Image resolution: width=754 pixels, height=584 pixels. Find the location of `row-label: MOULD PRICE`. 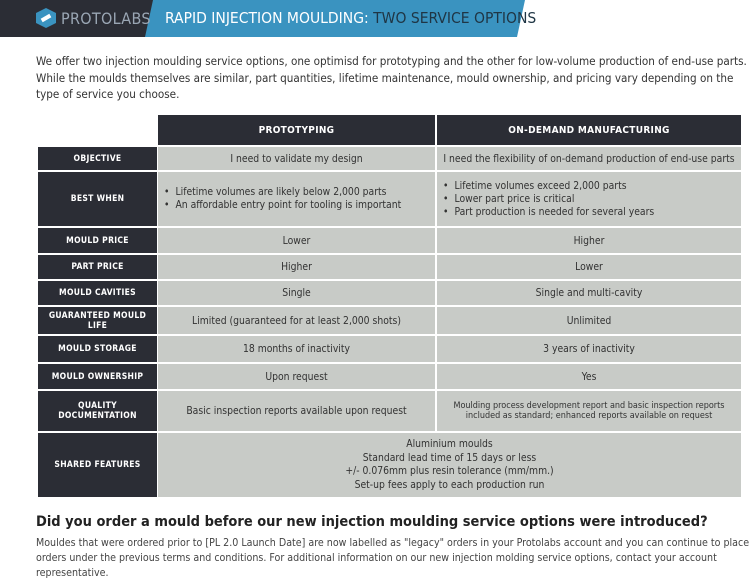

row-label: MOULD PRICE is located at coordinates (97, 240).